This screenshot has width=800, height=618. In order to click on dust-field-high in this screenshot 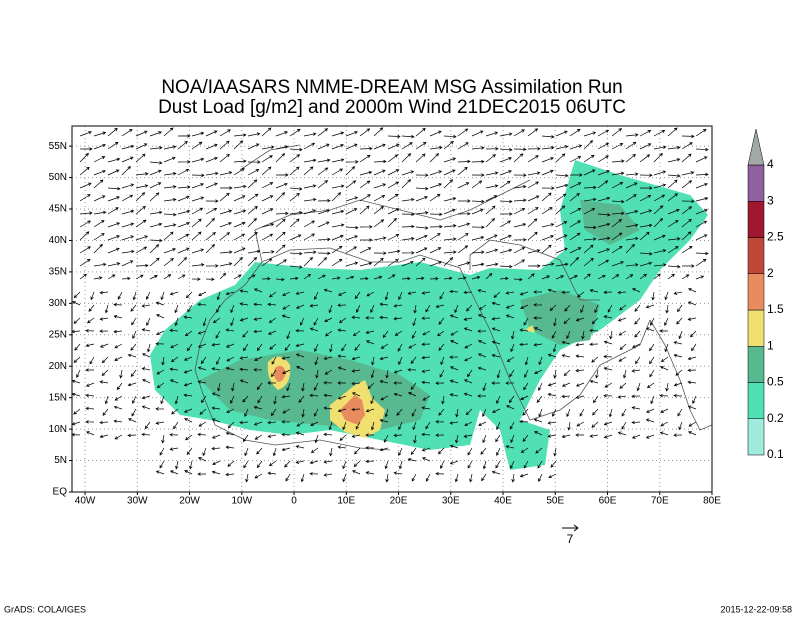, I will do `click(401, 381)`.